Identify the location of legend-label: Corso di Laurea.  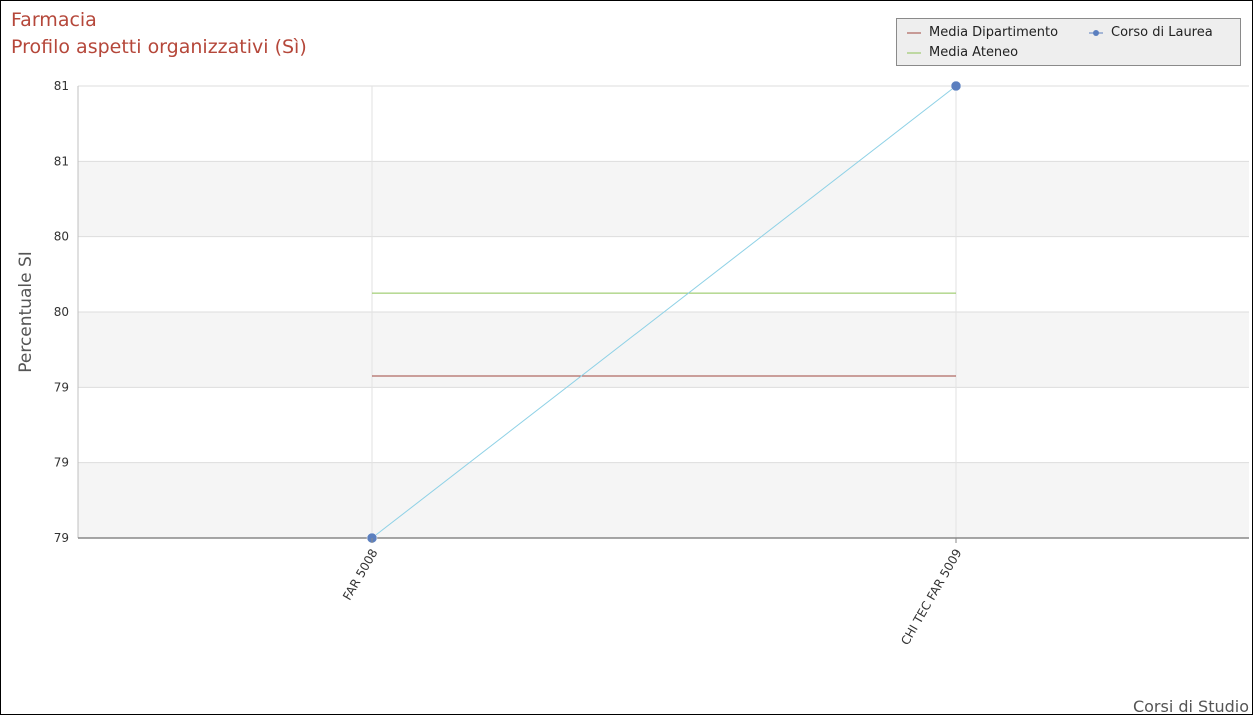
(1162, 32).